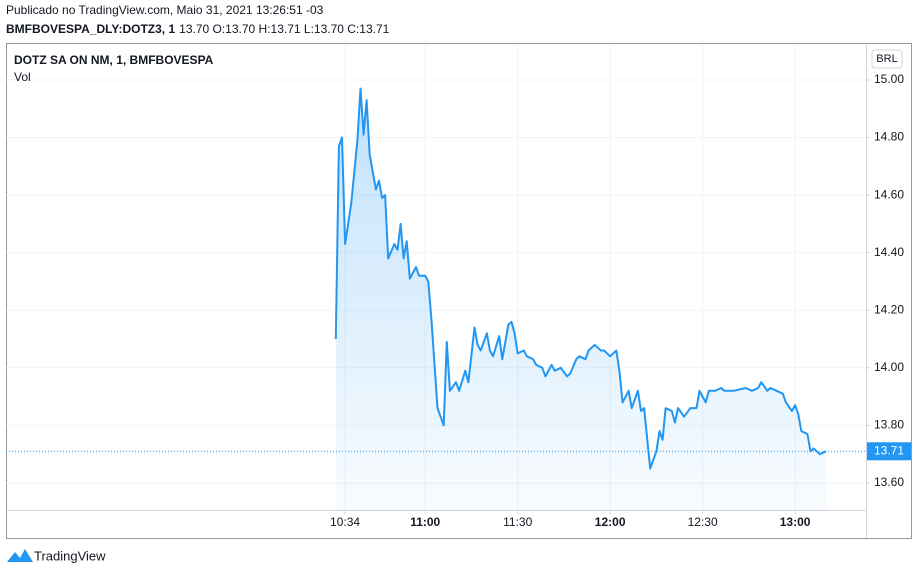 This screenshot has width=920, height=580. I want to click on logo-icon, so click(20, 555).